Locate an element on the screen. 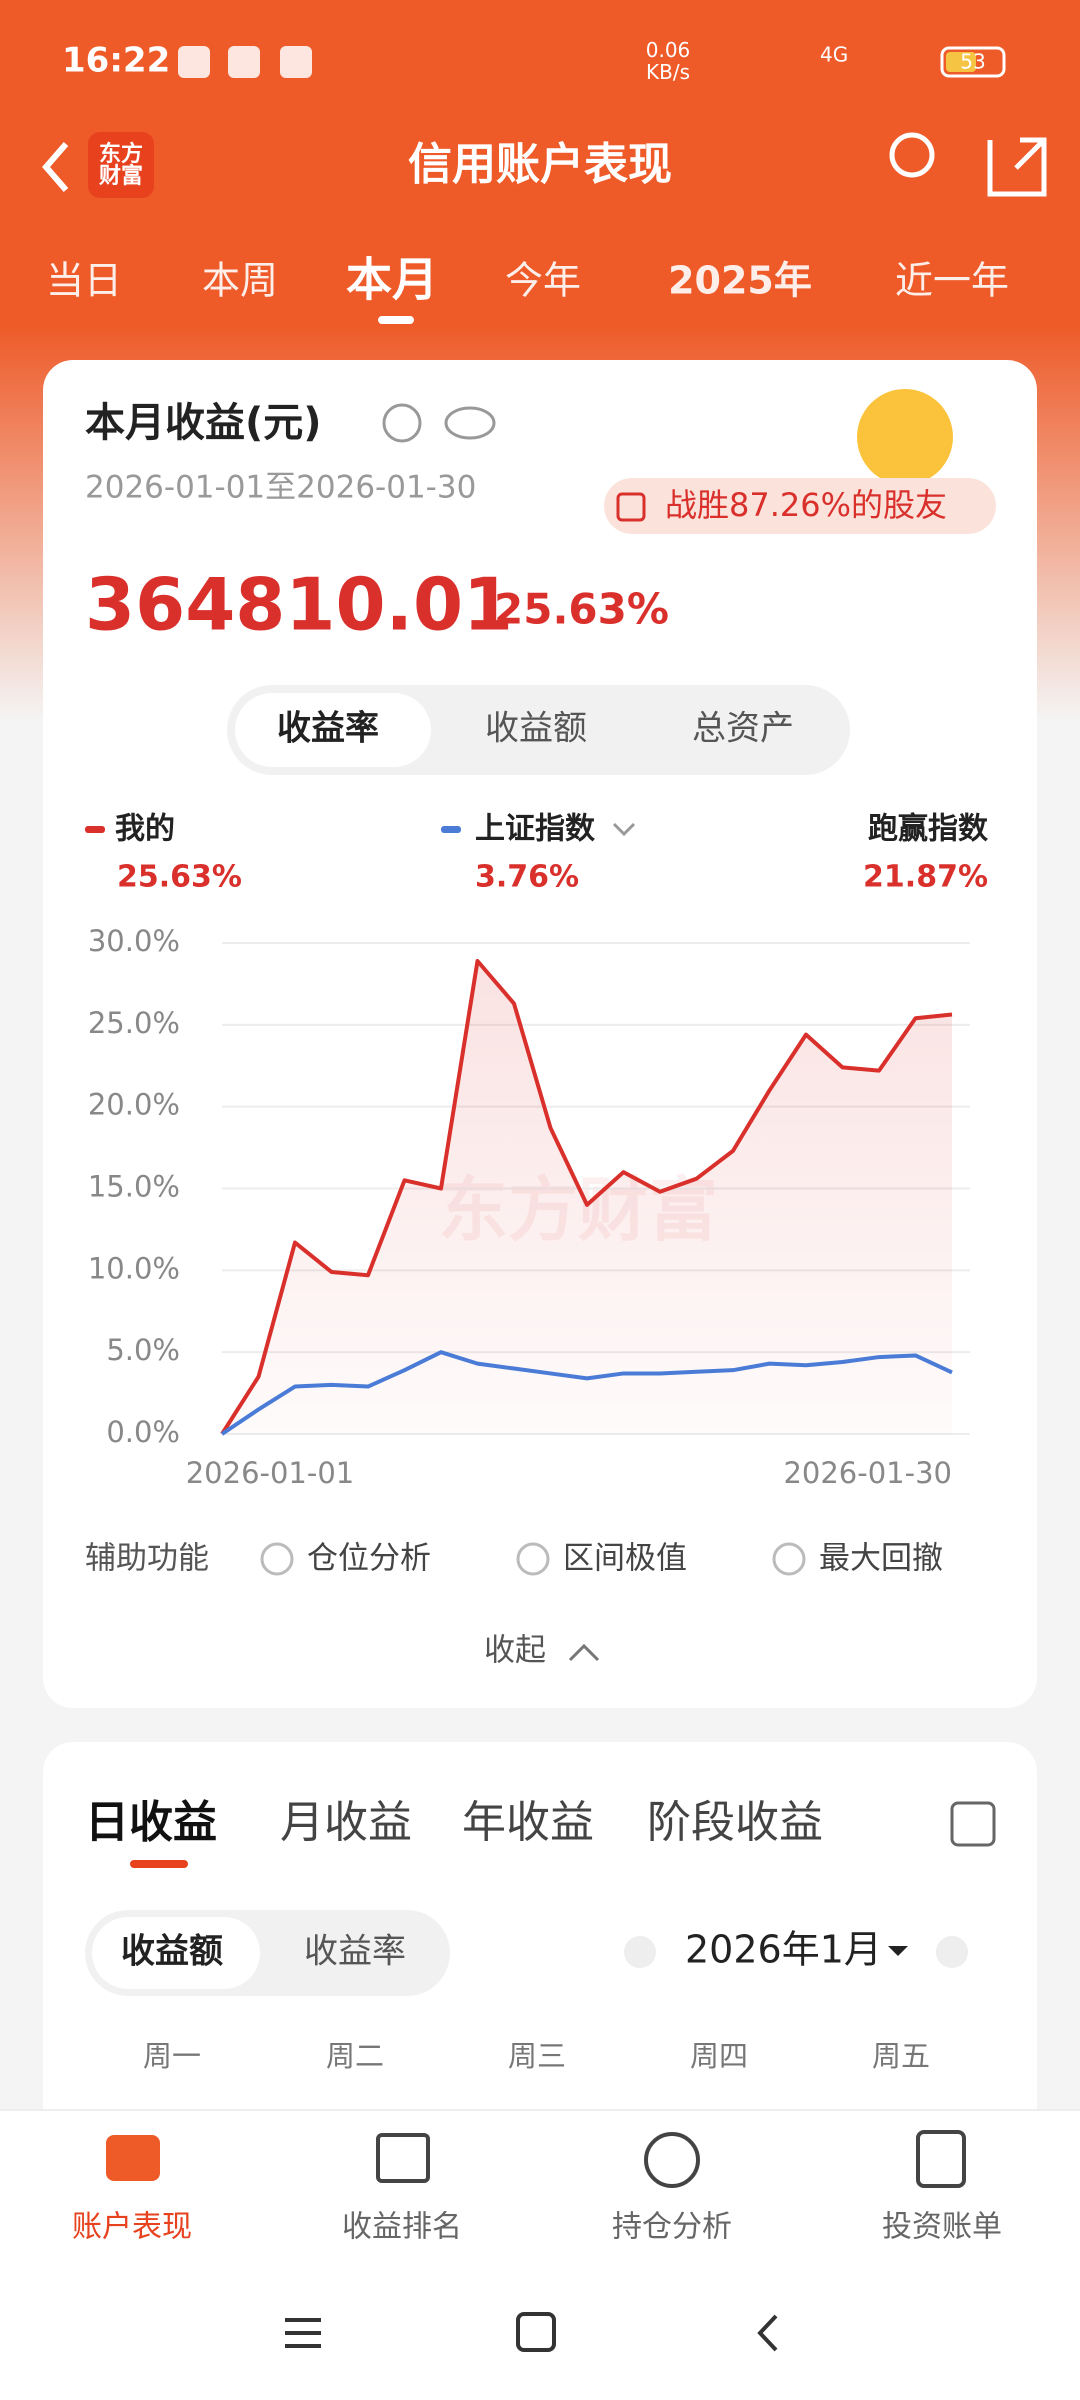 The image size is (1080, 2400). info-icon is located at coordinates (402, 423).